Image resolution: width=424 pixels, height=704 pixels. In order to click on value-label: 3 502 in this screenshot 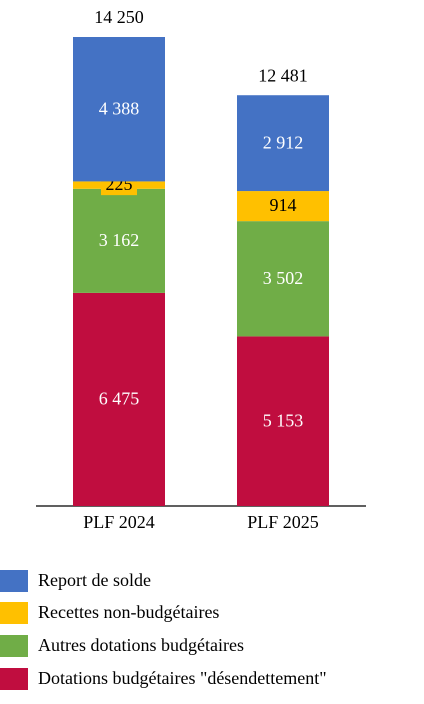, I will do `click(283, 278)`.